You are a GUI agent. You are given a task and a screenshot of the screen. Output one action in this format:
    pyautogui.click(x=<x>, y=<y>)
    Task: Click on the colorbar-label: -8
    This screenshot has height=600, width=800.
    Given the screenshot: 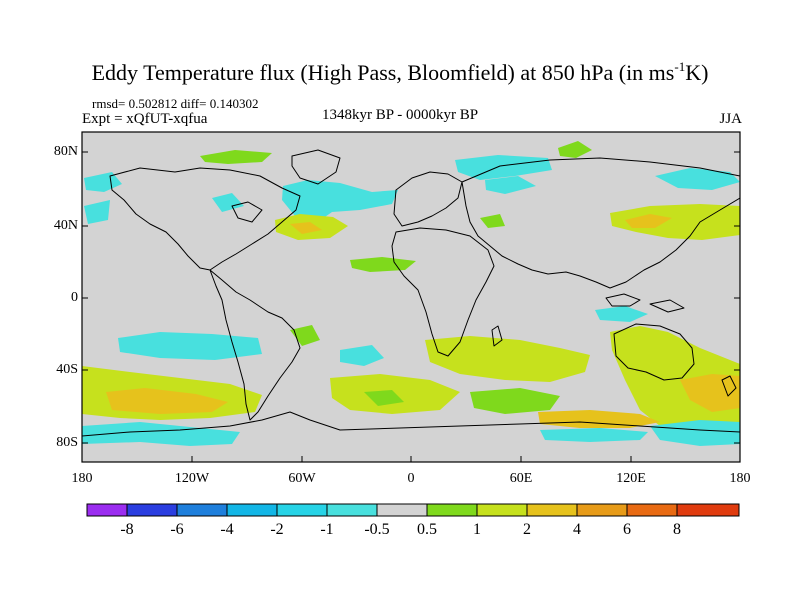 What is the action you would take?
    pyautogui.click(x=127, y=529)
    